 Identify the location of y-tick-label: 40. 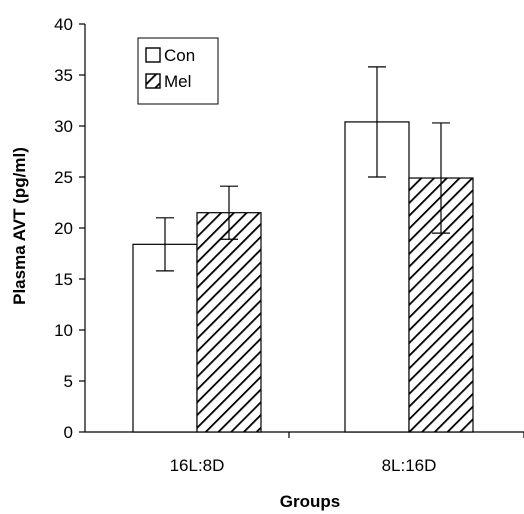
(63, 24).